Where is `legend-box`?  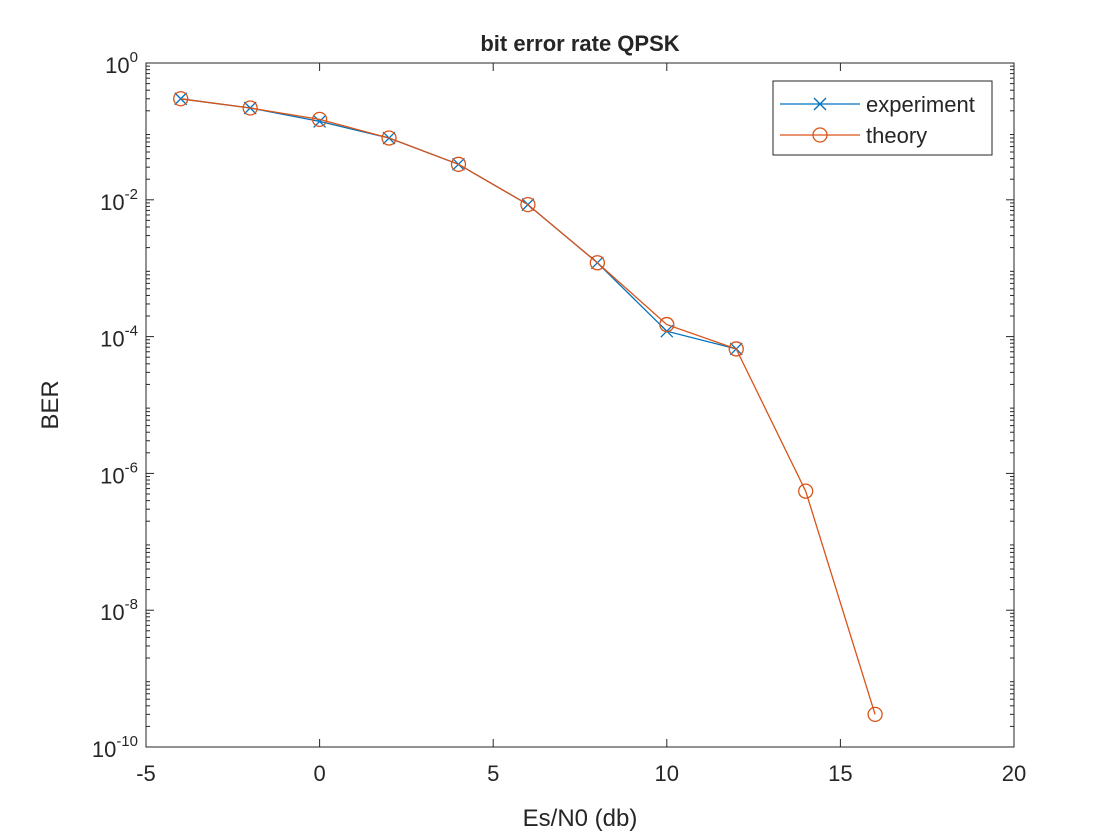 legend-box is located at coordinates (882, 118).